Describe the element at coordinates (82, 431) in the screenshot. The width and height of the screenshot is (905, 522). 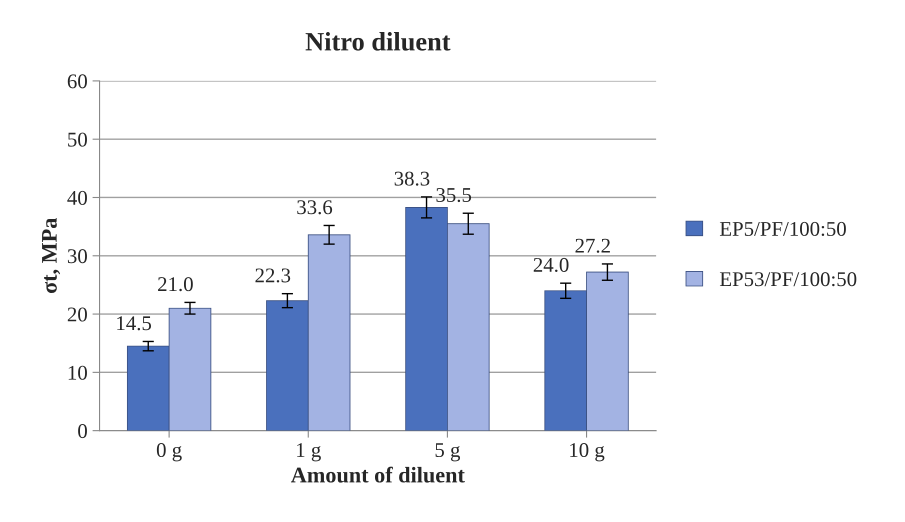
I see `y-tick-label: 0` at that location.